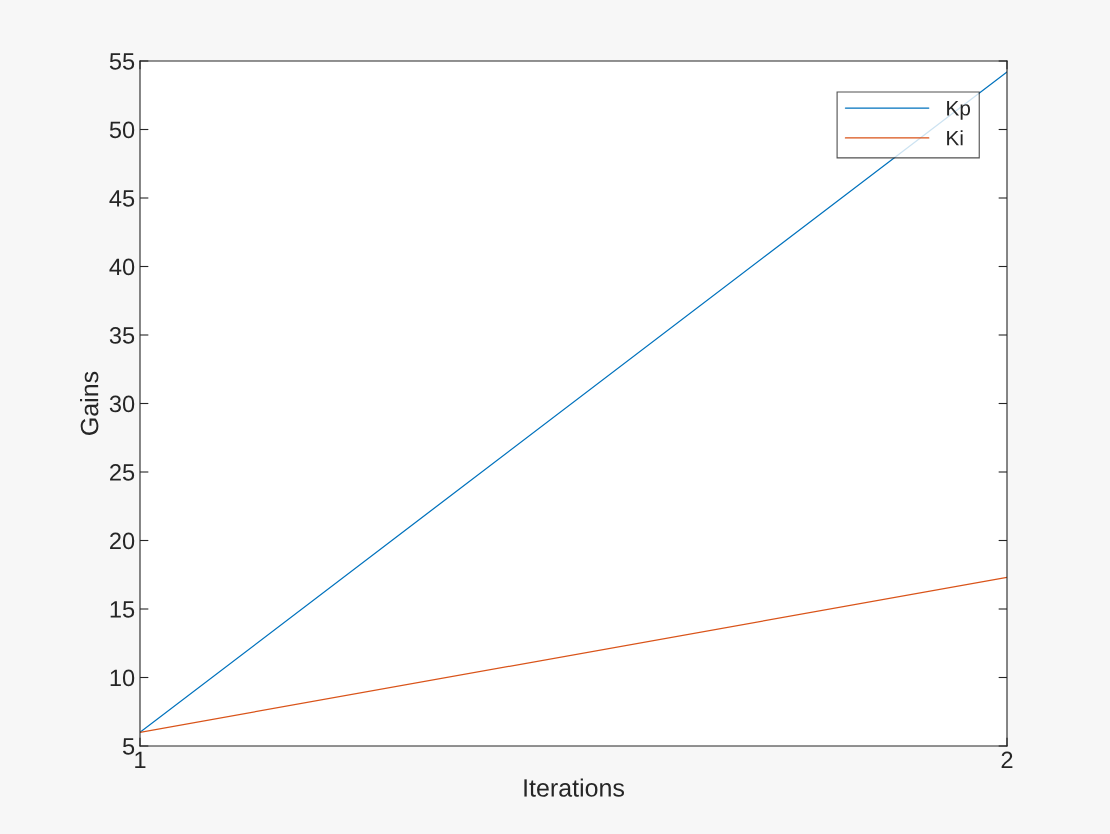  Describe the element at coordinates (959, 110) in the screenshot. I see `legend-label: Kp` at that location.